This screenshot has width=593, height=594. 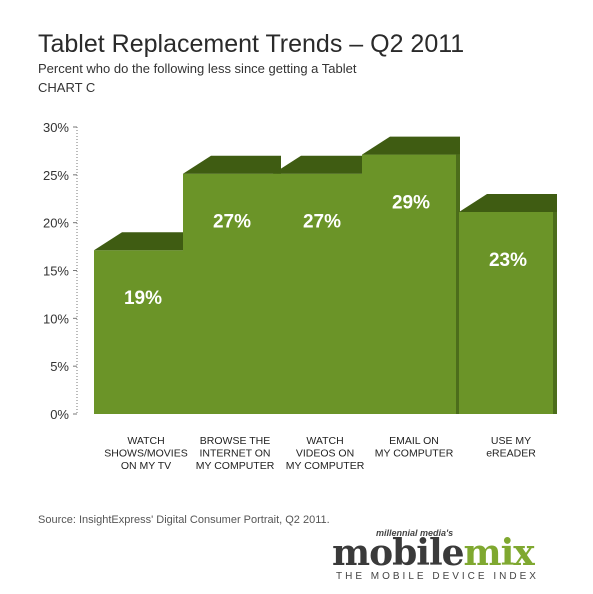 What do you see at coordinates (511, 441) in the screenshot?
I see `x-category-label-line: USE MY` at bounding box center [511, 441].